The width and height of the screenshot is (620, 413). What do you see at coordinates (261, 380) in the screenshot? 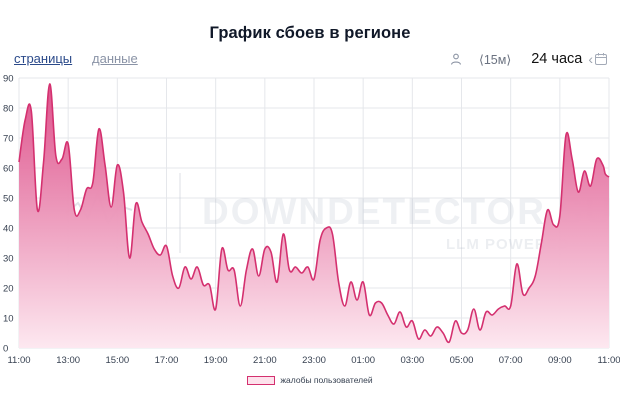
I see `legend-swatch` at bounding box center [261, 380].